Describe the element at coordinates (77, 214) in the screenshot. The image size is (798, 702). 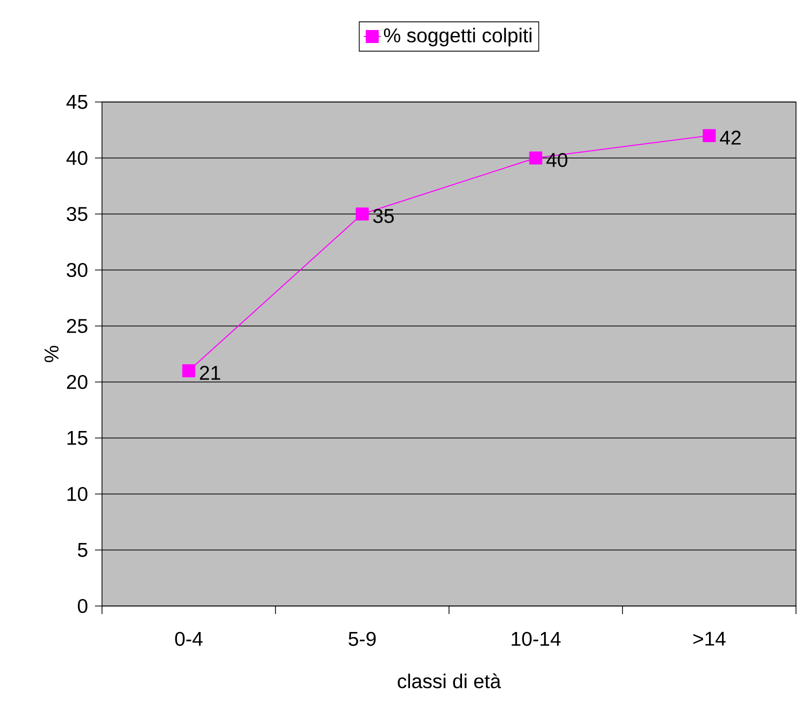
I see `y-tick-label: 35` at that location.